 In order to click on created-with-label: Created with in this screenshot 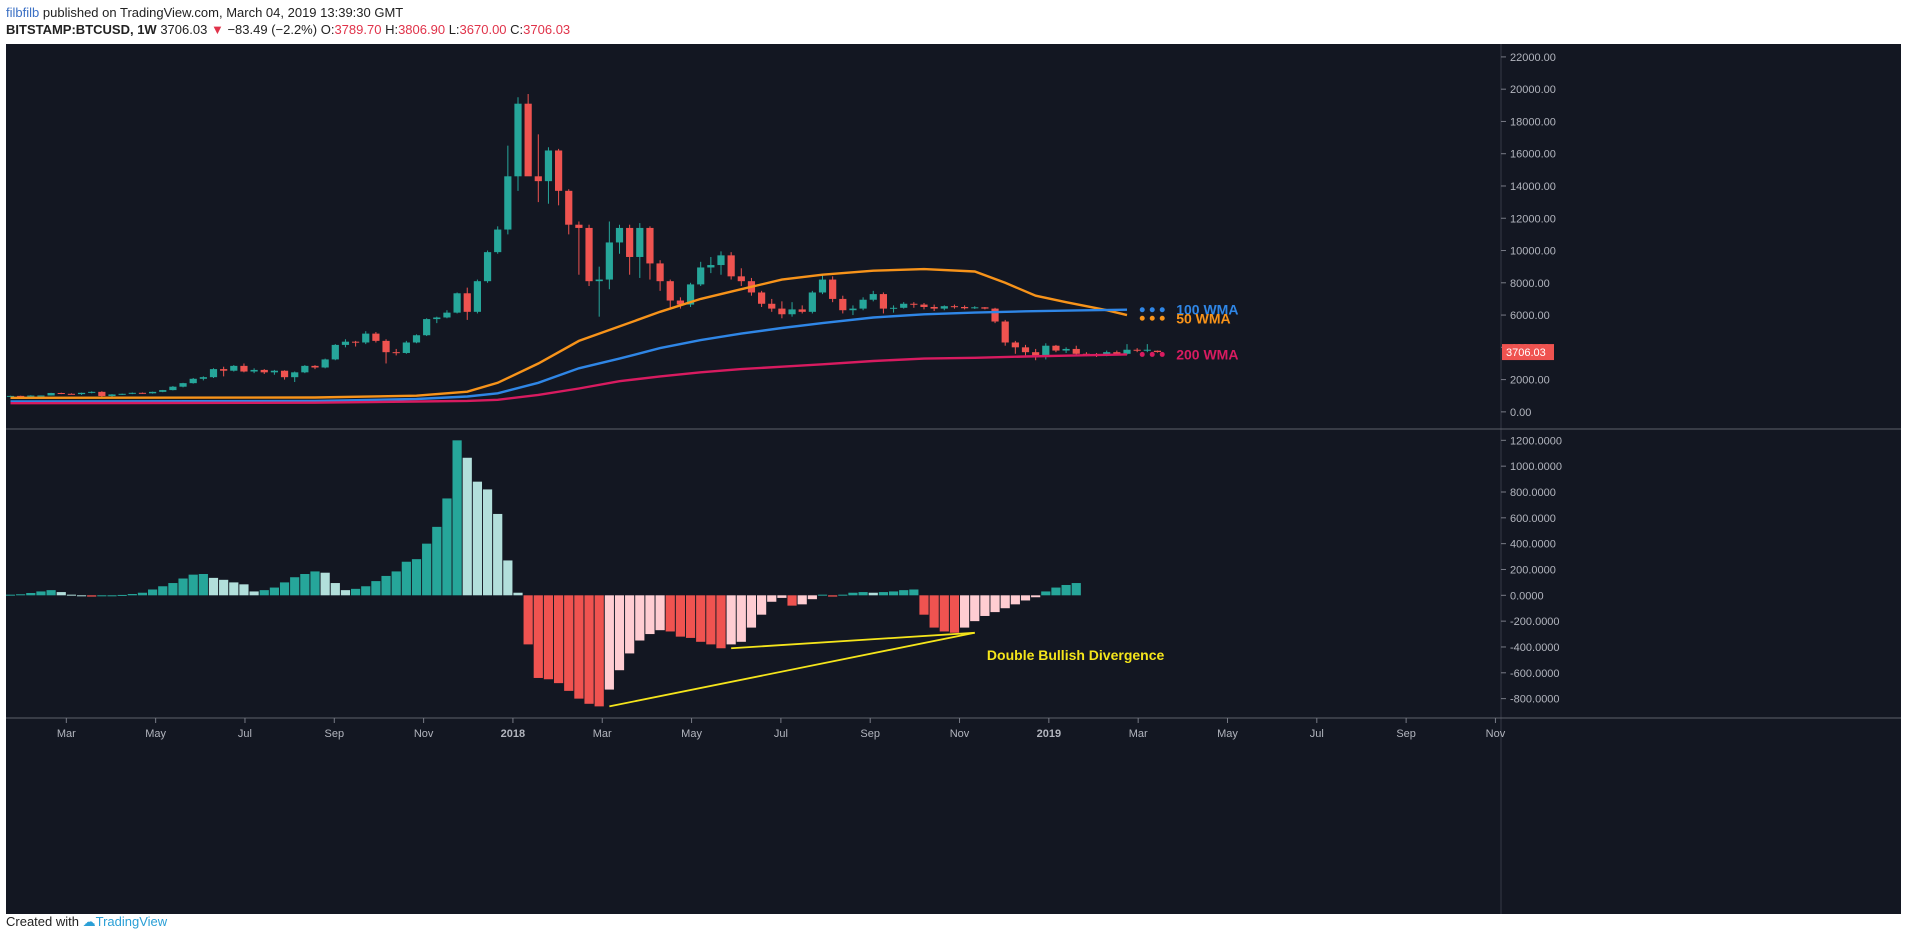, I will do `click(42, 921)`.